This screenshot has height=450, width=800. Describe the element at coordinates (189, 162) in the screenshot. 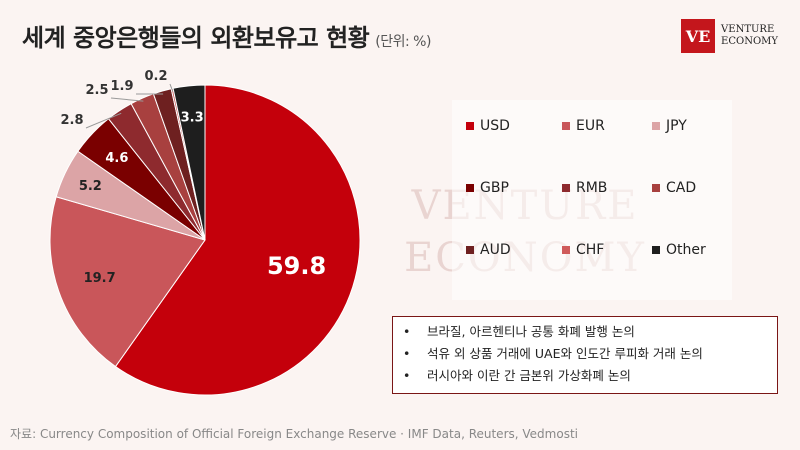

I see `pie-slice-other` at that location.